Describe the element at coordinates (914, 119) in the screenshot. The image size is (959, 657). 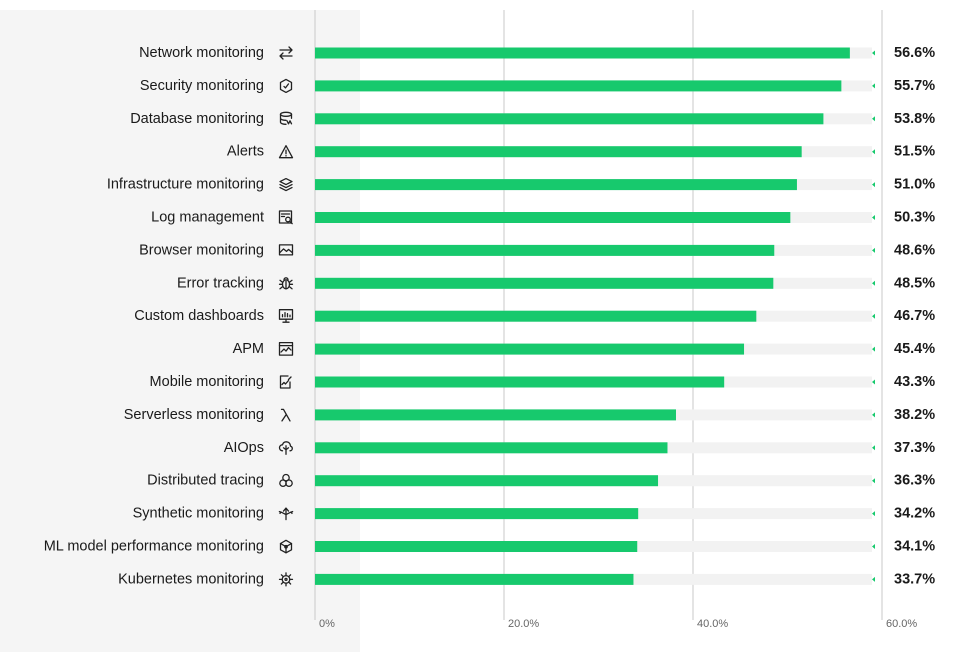
I see `value-label: 53.8%` at that location.